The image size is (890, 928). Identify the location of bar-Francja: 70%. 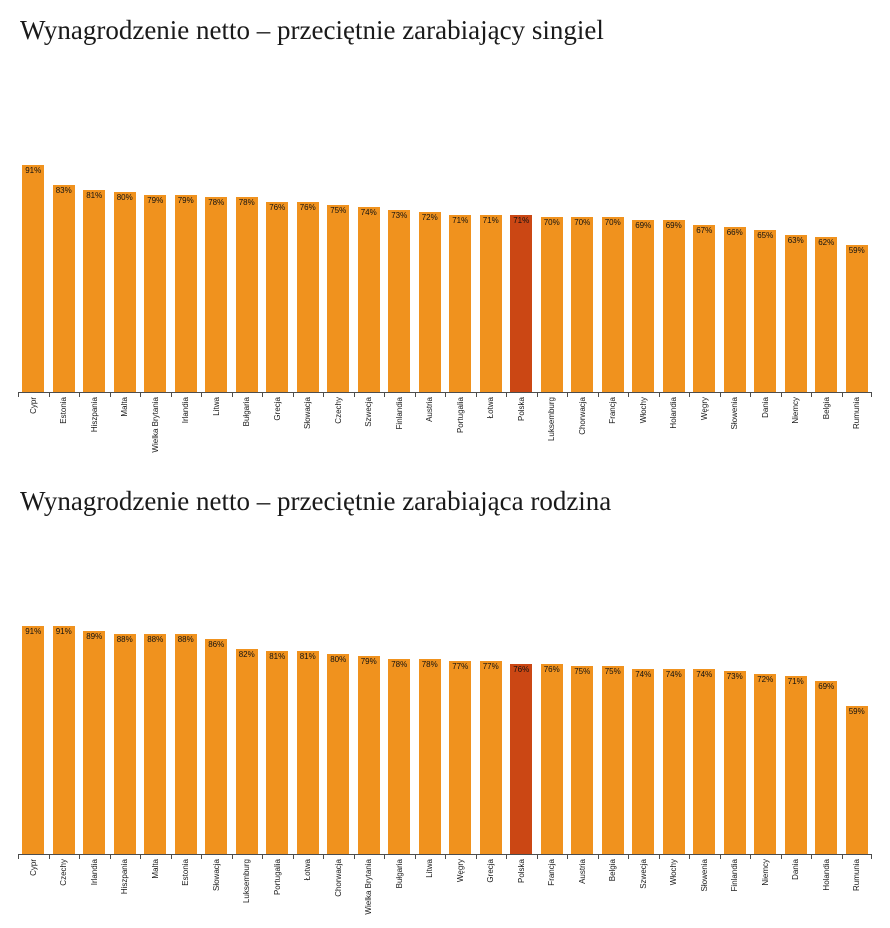
(612, 305).